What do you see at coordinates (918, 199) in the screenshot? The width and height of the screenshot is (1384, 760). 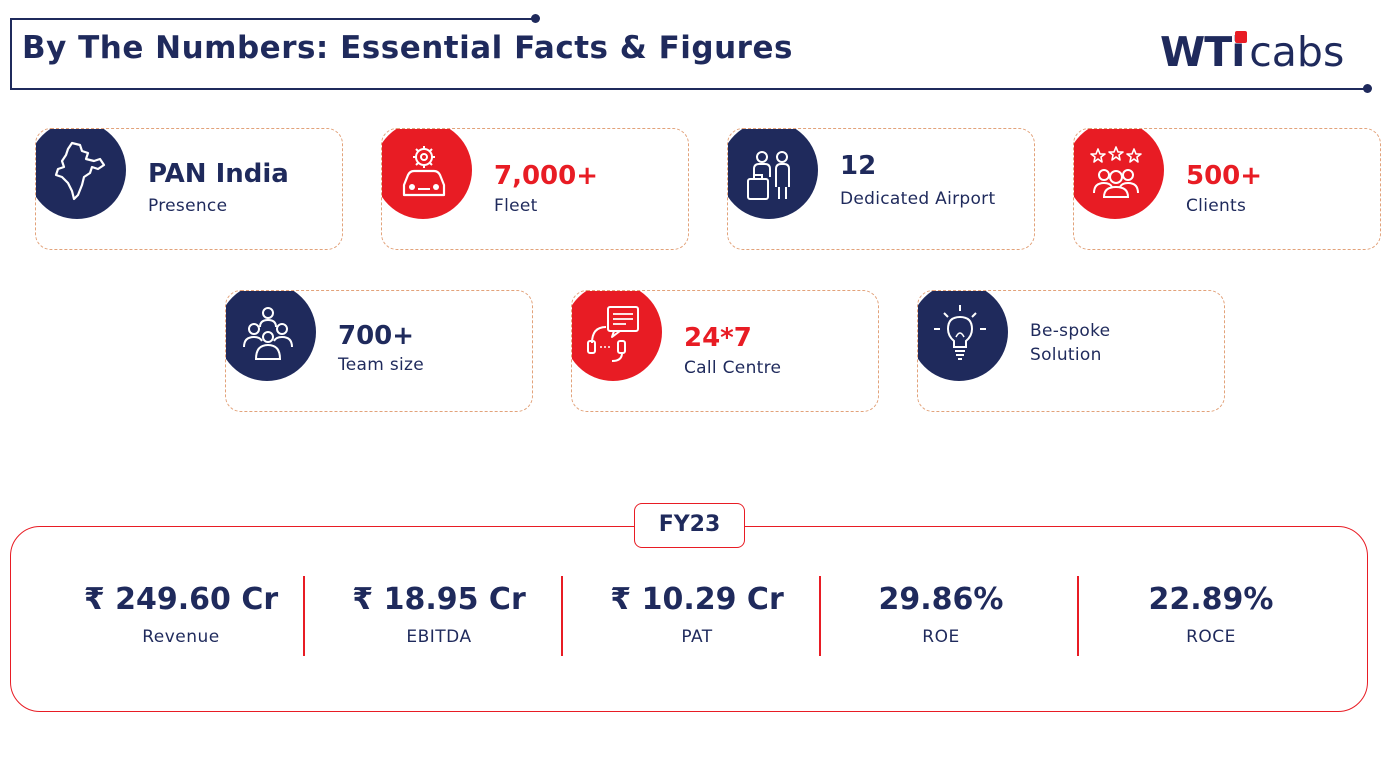 I see `card-label: Dedicated Airport` at bounding box center [918, 199].